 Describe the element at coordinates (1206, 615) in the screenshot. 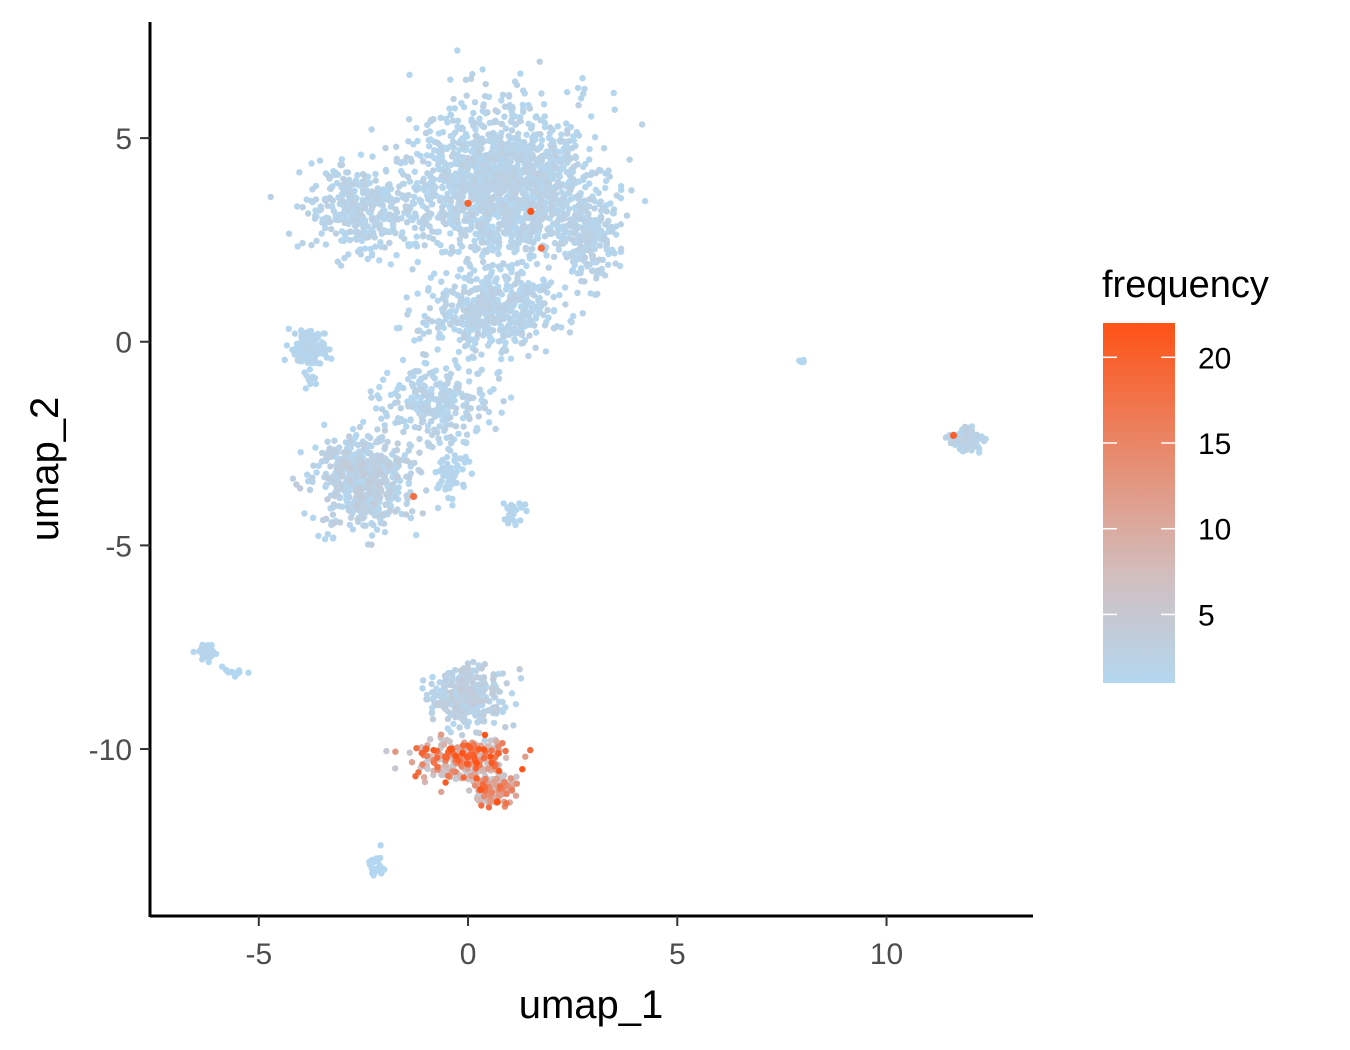

I see `legend-tick-label: 5` at that location.